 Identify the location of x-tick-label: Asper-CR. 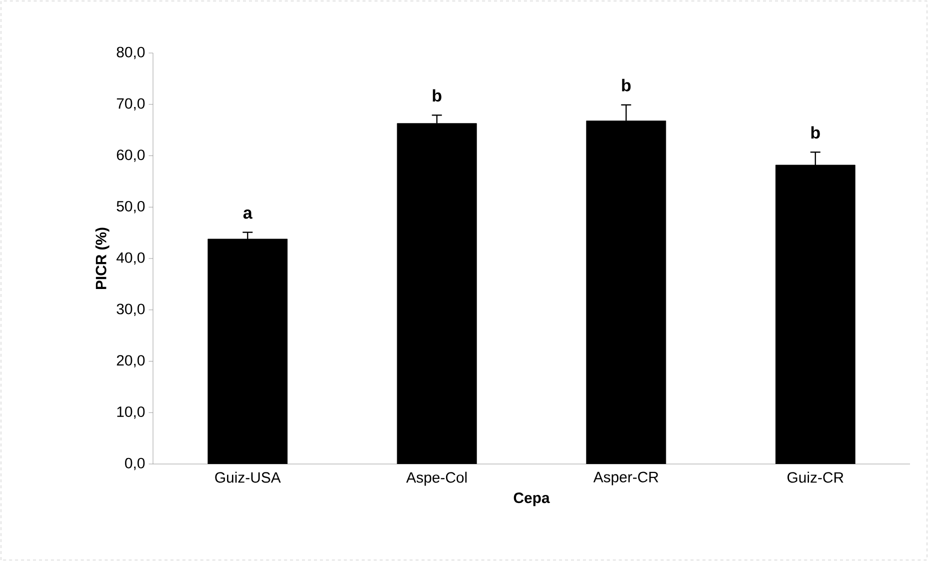
(625, 479).